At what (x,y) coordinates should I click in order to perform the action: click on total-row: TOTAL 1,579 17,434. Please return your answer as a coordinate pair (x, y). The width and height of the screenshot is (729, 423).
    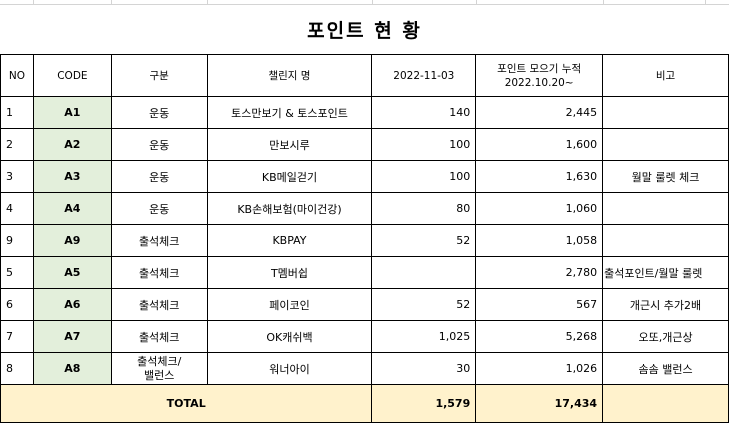
    Looking at the image, I should click on (364, 403).